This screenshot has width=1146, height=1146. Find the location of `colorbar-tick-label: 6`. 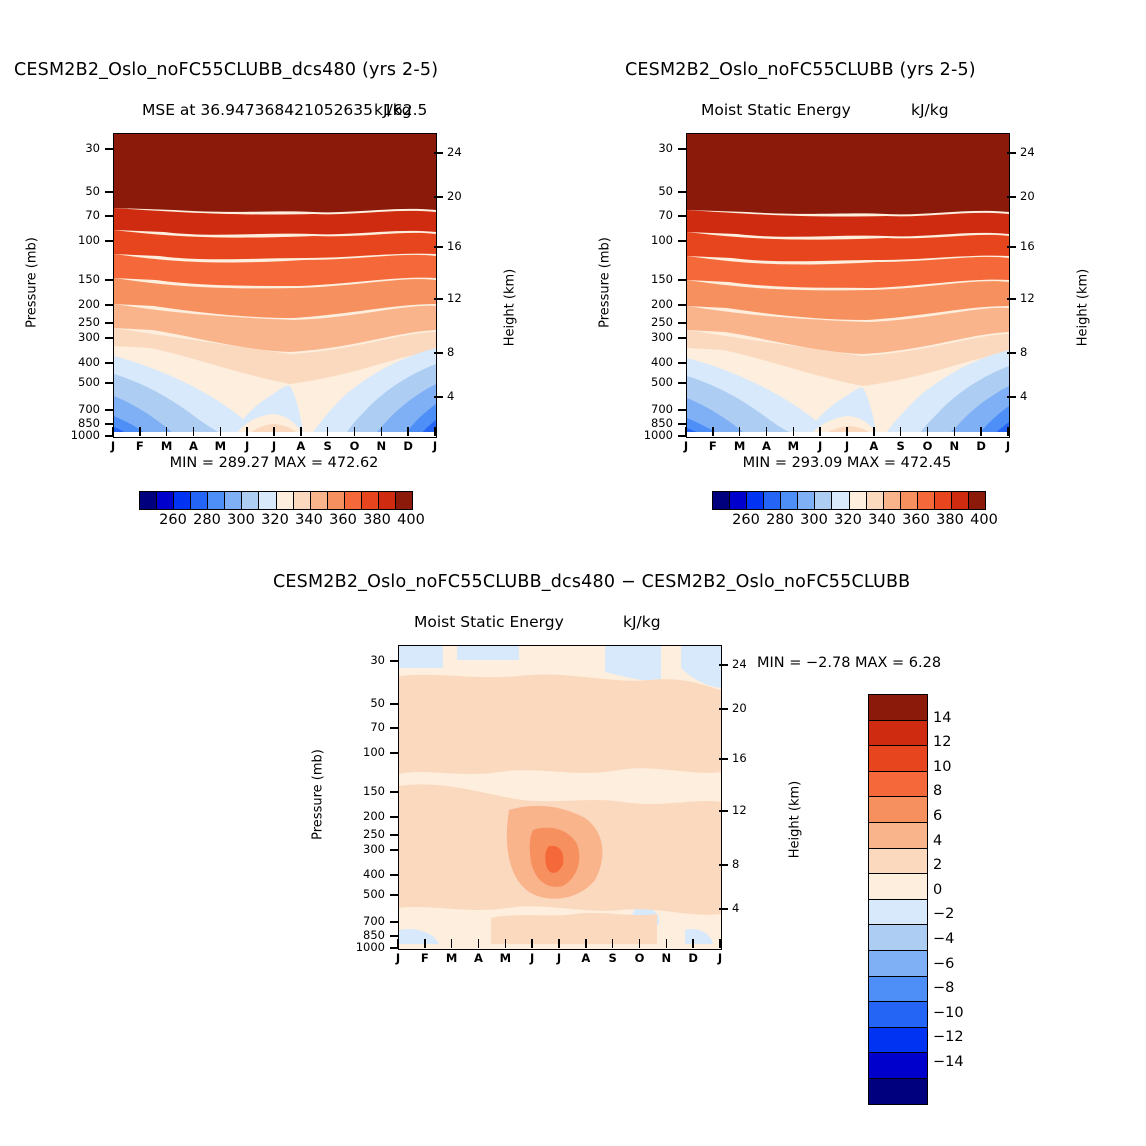

colorbar-tick-label: 6 is located at coordinates (938, 816).